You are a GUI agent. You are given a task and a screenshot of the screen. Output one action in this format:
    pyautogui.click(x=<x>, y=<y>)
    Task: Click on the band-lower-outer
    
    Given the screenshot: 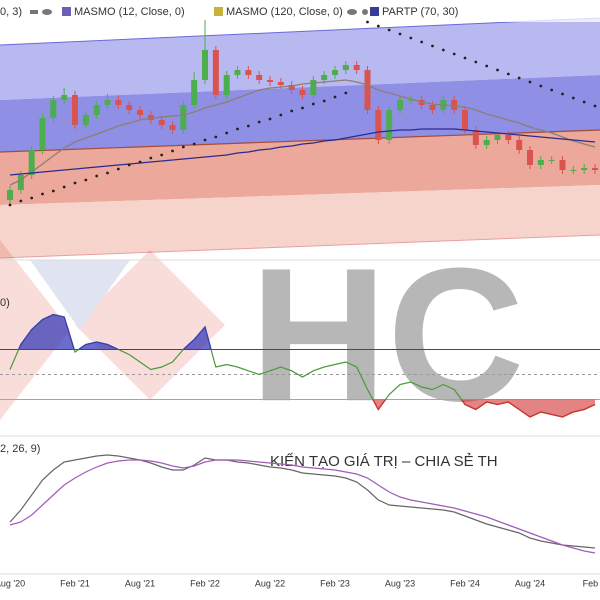 What is the action you would take?
    pyautogui.click(x=300, y=221)
    